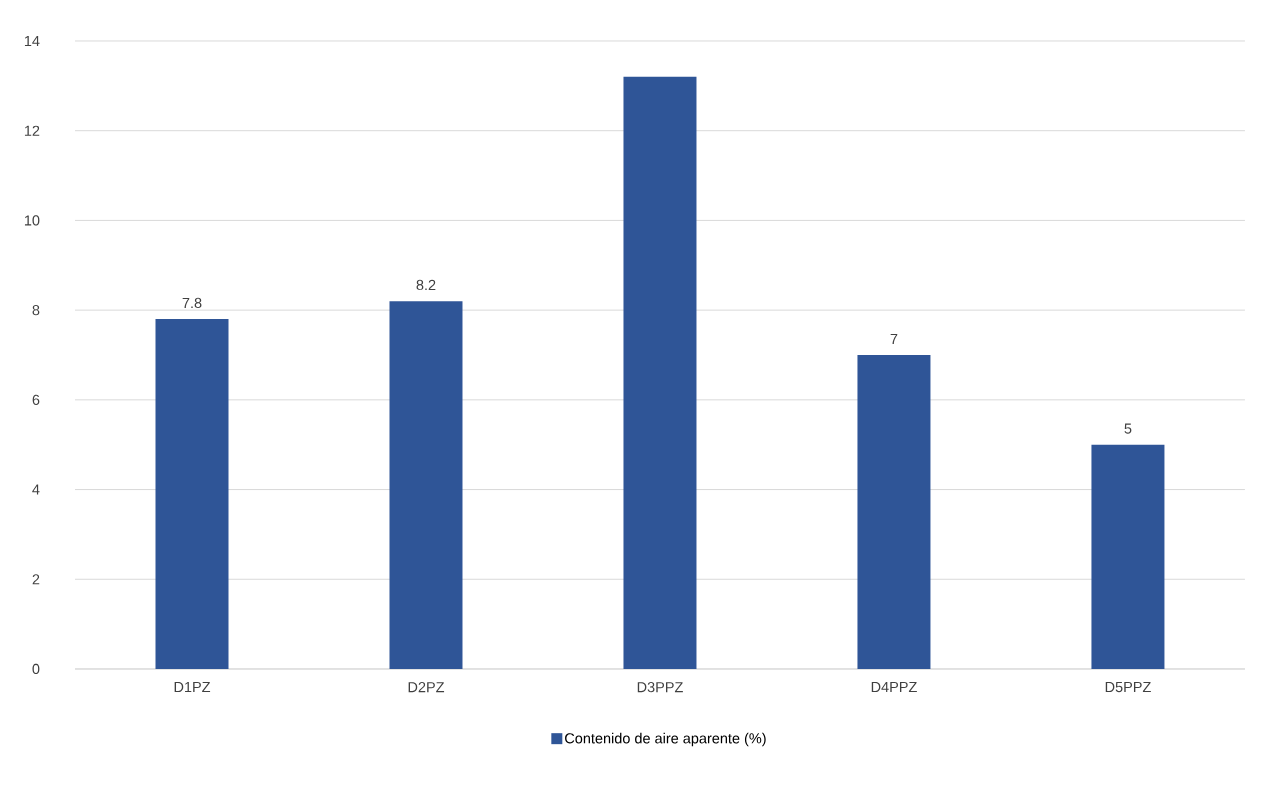  What do you see at coordinates (894, 687) in the screenshot?
I see `x-tick-label: D4PPZ` at bounding box center [894, 687].